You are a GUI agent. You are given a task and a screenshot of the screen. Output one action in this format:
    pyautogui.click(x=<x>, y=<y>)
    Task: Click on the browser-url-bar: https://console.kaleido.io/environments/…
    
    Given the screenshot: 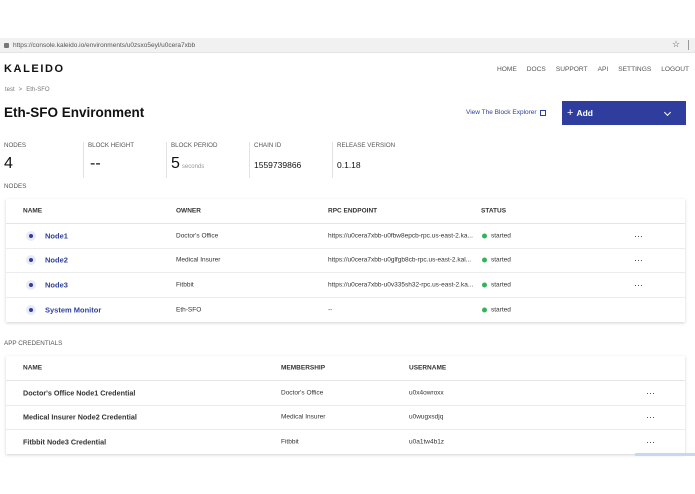 What is the action you would take?
    pyautogui.click(x=347, y=45)
    